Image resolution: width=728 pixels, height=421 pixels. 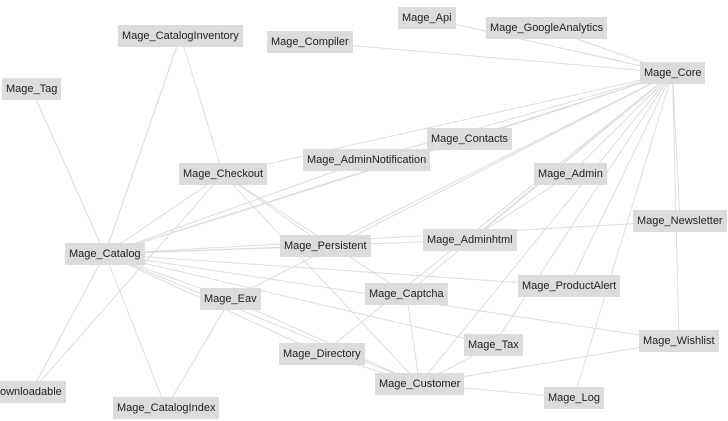 I want to click on edge-catalogindex-to-eav, so click(x=198, y=353).